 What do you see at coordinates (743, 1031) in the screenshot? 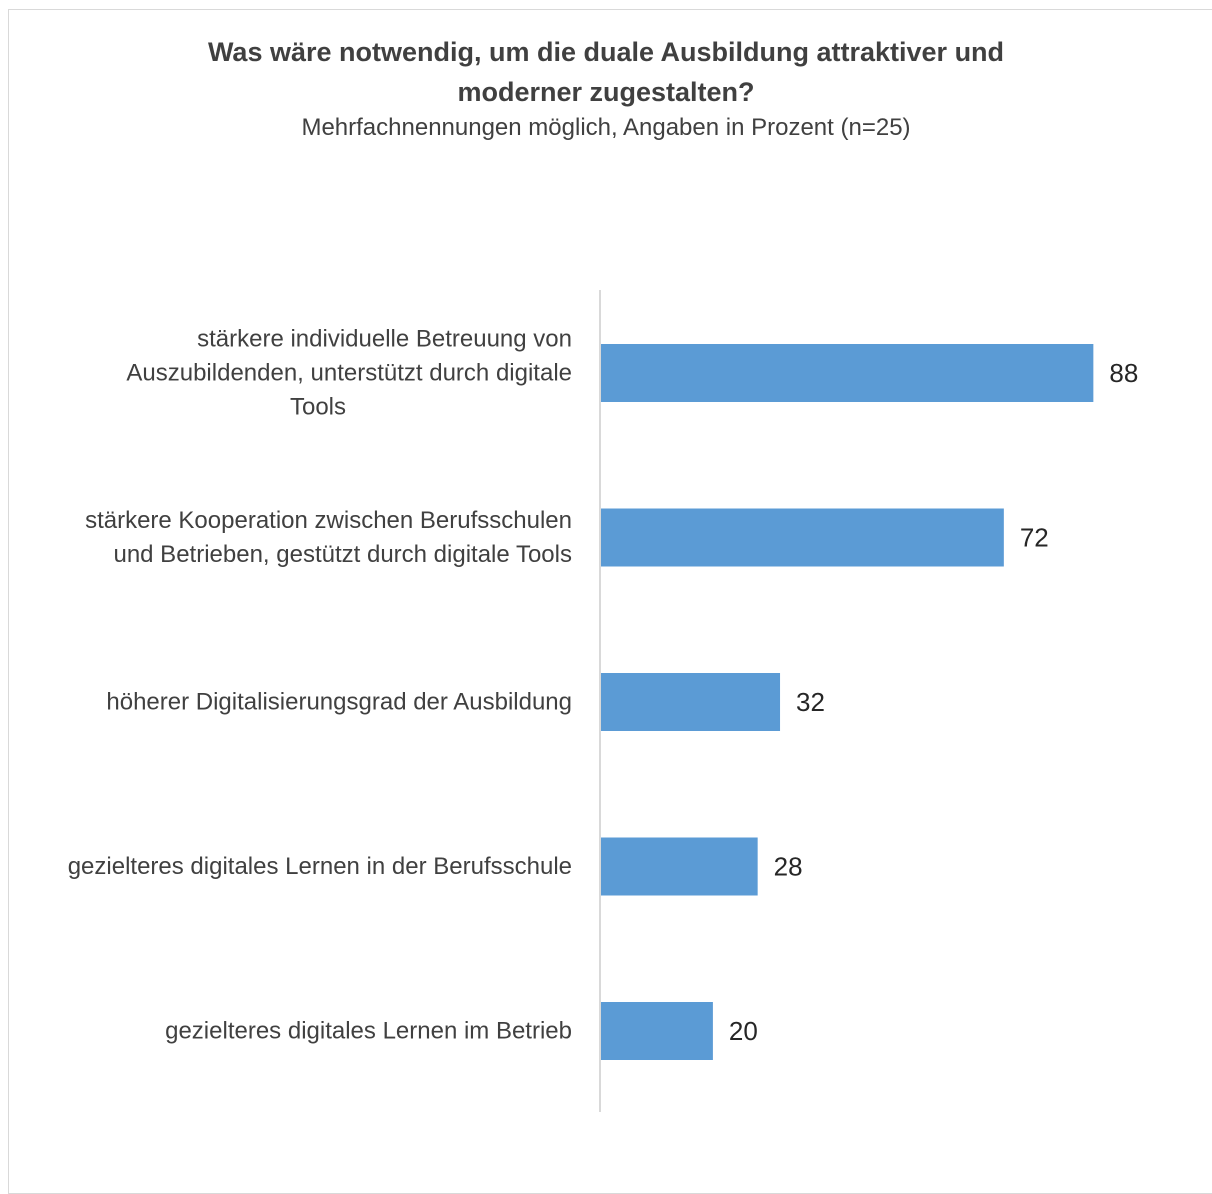
I see `data-label: 20` at bounding box center [743, 1031].